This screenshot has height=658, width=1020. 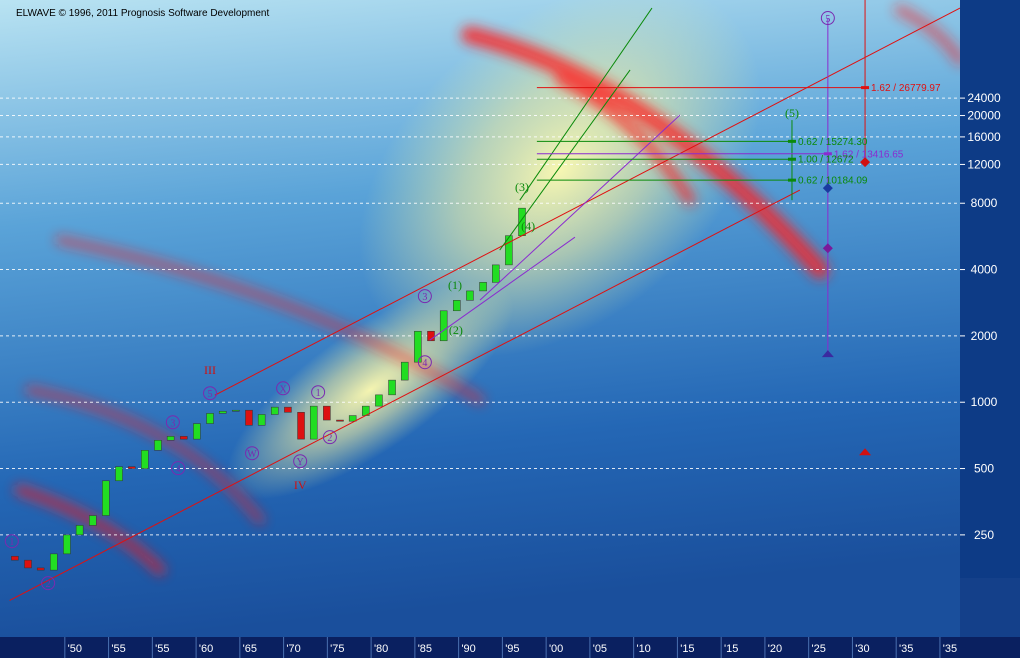 I want to click on x-tick-label: '70, so click(x=293, y=649).